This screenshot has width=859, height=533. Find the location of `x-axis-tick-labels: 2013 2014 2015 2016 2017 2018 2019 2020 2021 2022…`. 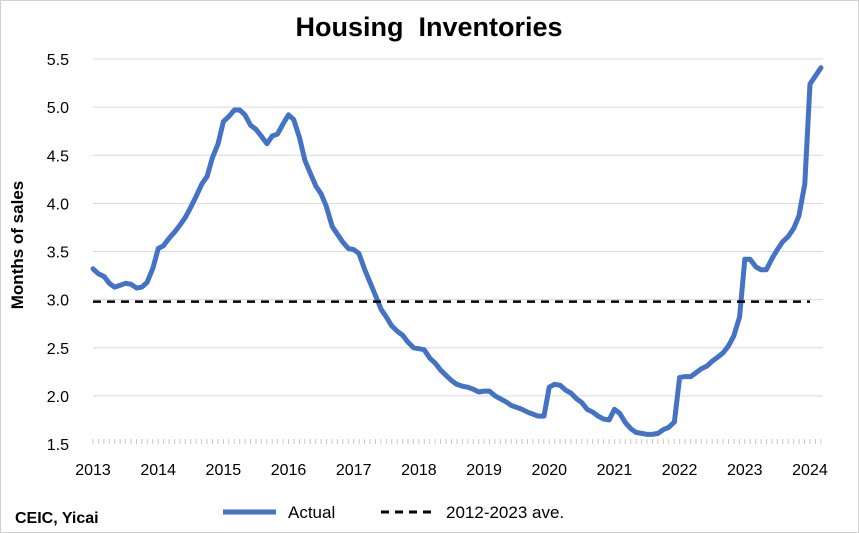

x-axis-tick-labels: 2013 2014 2015 2016 2017 2018 2019 2020 2021 2022… is located at coordinates (451, 470).